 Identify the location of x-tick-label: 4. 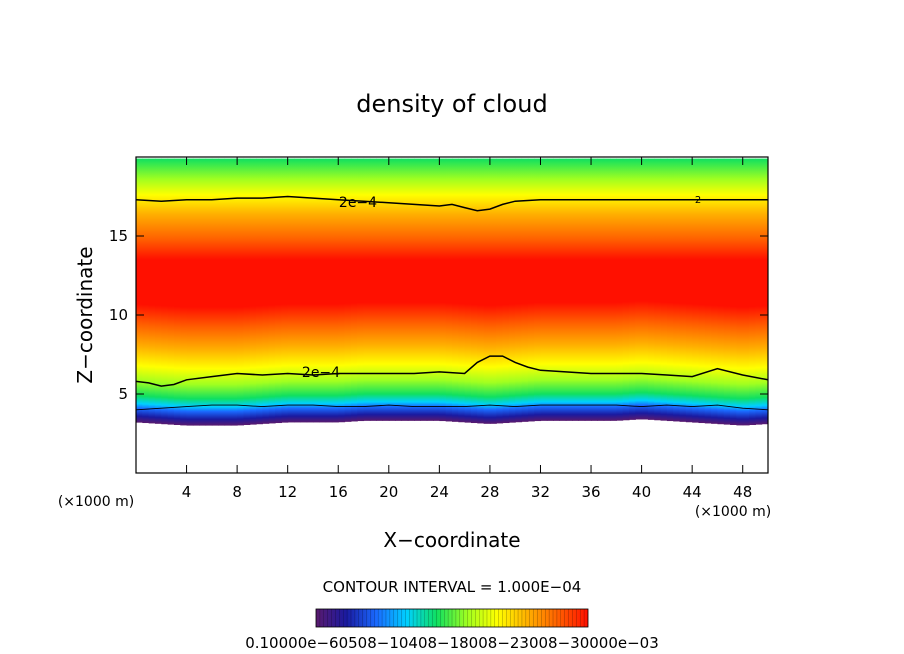
(187, 492).